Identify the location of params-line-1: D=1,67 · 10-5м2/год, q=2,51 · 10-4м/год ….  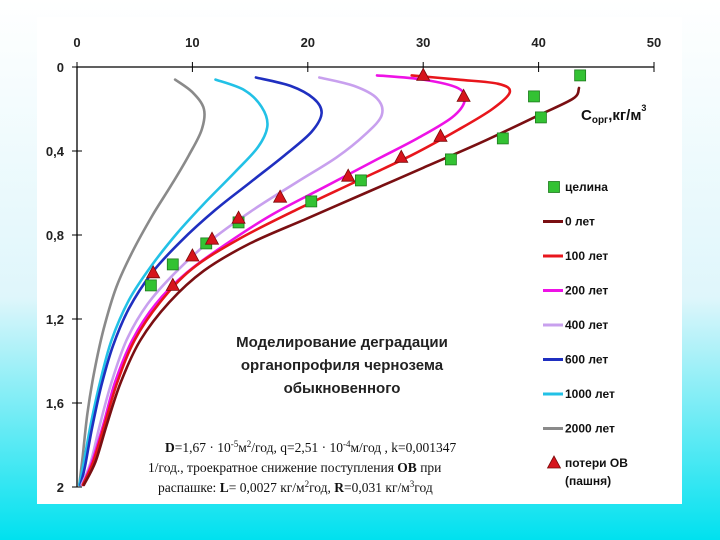
(311, 447).